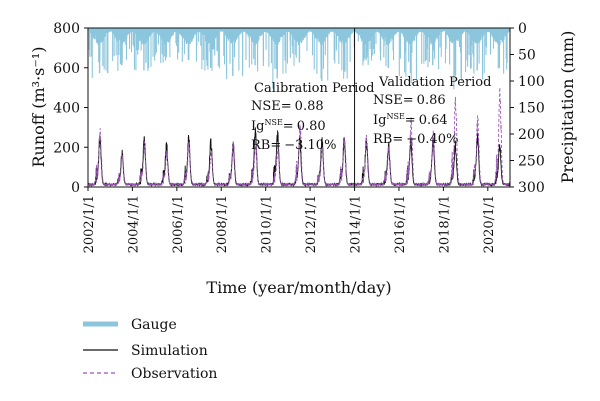 The height and width of the screenshot is (401, 600). What do you see at coordinates (415, 139) in the screenshot?
I see `val-rb: RB= −0.40%` at bounding box center [415, 139].